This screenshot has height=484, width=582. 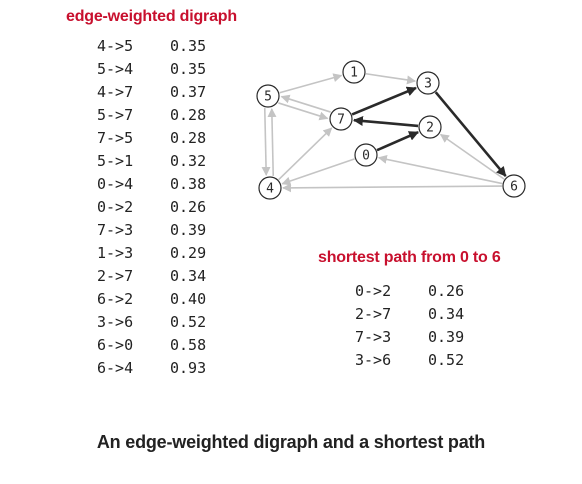 I want to click on node-label: 1, so click(x=354, y=73).